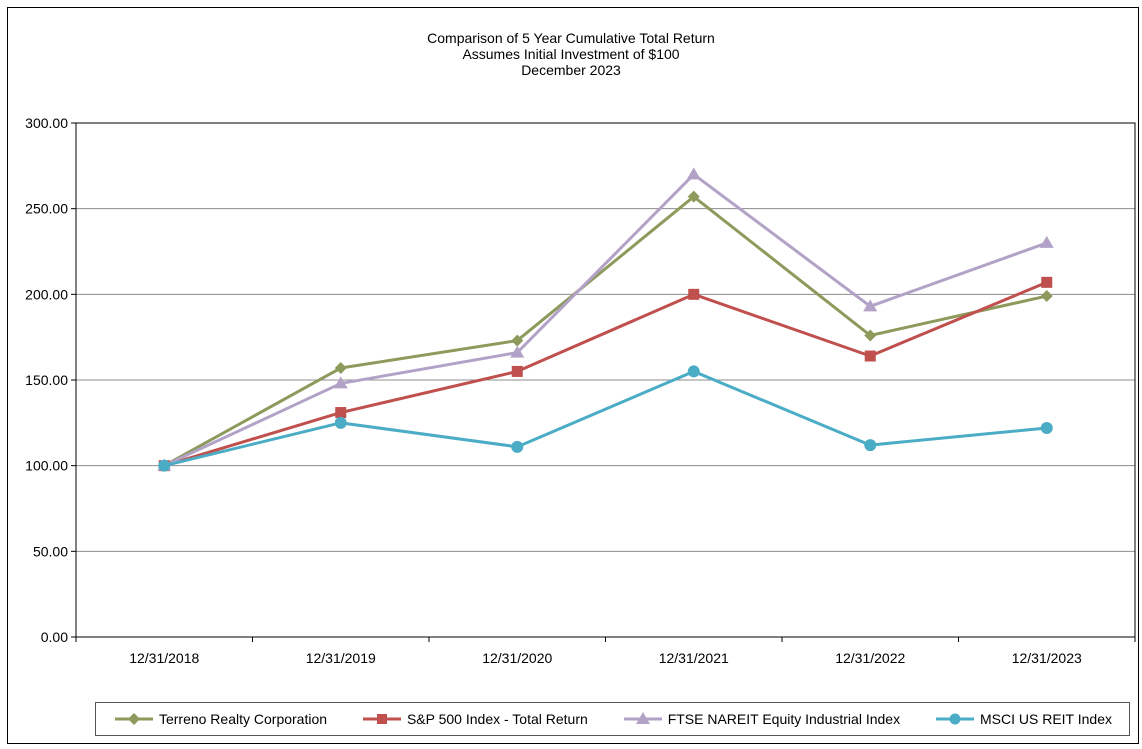 The image size is (1142, 749). I want to click on legend-item: S&P 500 Index - Total Return, so click(474, 719).